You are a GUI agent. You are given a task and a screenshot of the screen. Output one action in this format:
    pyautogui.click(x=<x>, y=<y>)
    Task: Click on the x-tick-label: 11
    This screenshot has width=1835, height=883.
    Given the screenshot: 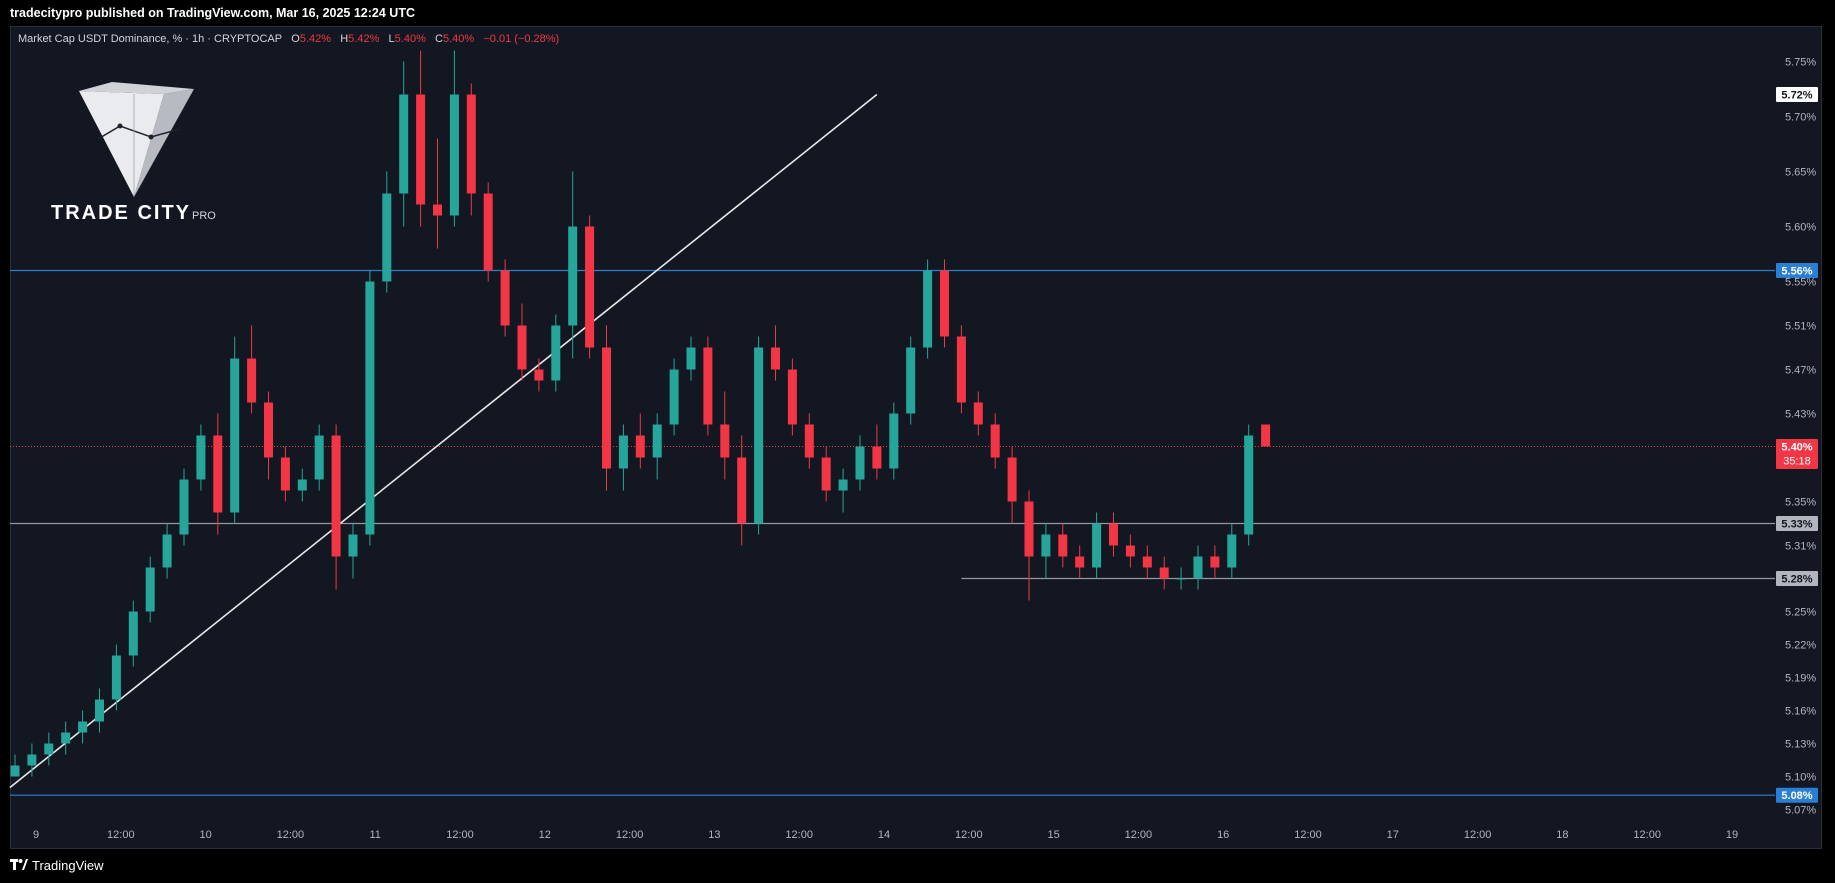 What is the action you would take?
    pyautogui.click(x=374, y=835)
    